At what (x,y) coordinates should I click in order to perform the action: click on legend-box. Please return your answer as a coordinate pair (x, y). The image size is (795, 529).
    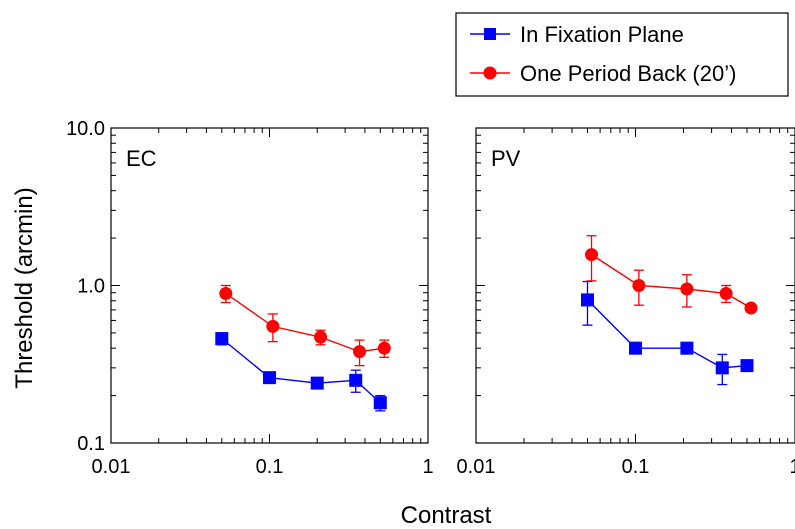
    Looking at the image, I should click on (622, 54).